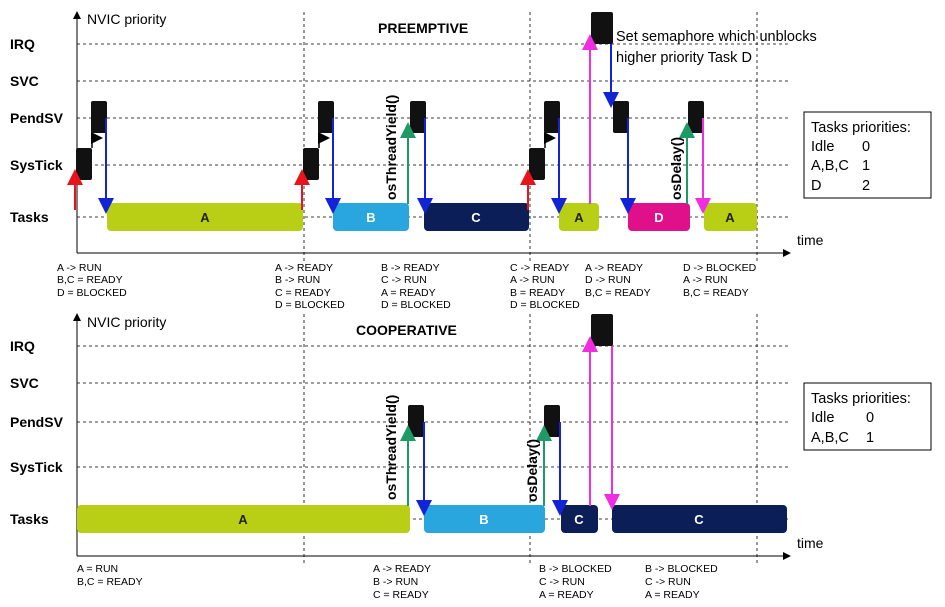 This screenshot has width=945, height=607. I want to click on state-note: A = RUN B,C = READY, so click(110, 575).